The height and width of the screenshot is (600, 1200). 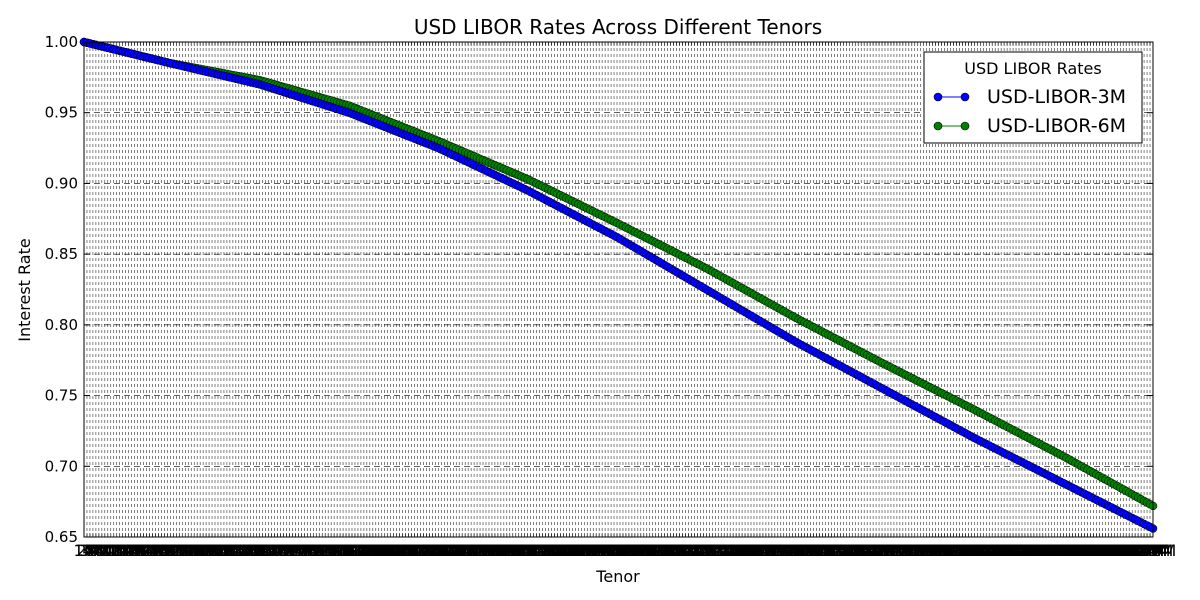 What do you see at coordinates (505, 550) in the screenshot?
I see `x-tick-label: 142M` at bounding box center [505, 550].